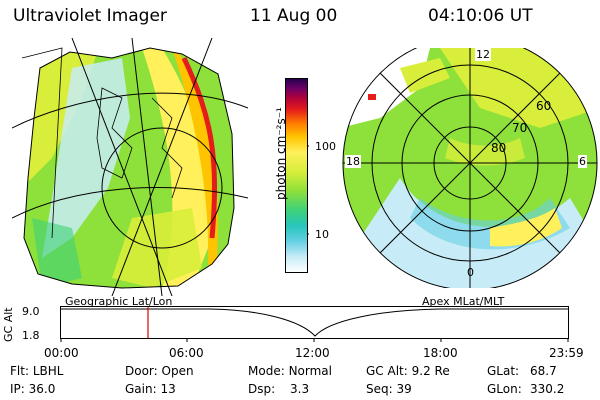 This screenshot has height=400, width=600. What do you see at coordinates (544, 106) in the screenshot?
I see `polar-lat-60: 60` at bounding box center [544, 106].